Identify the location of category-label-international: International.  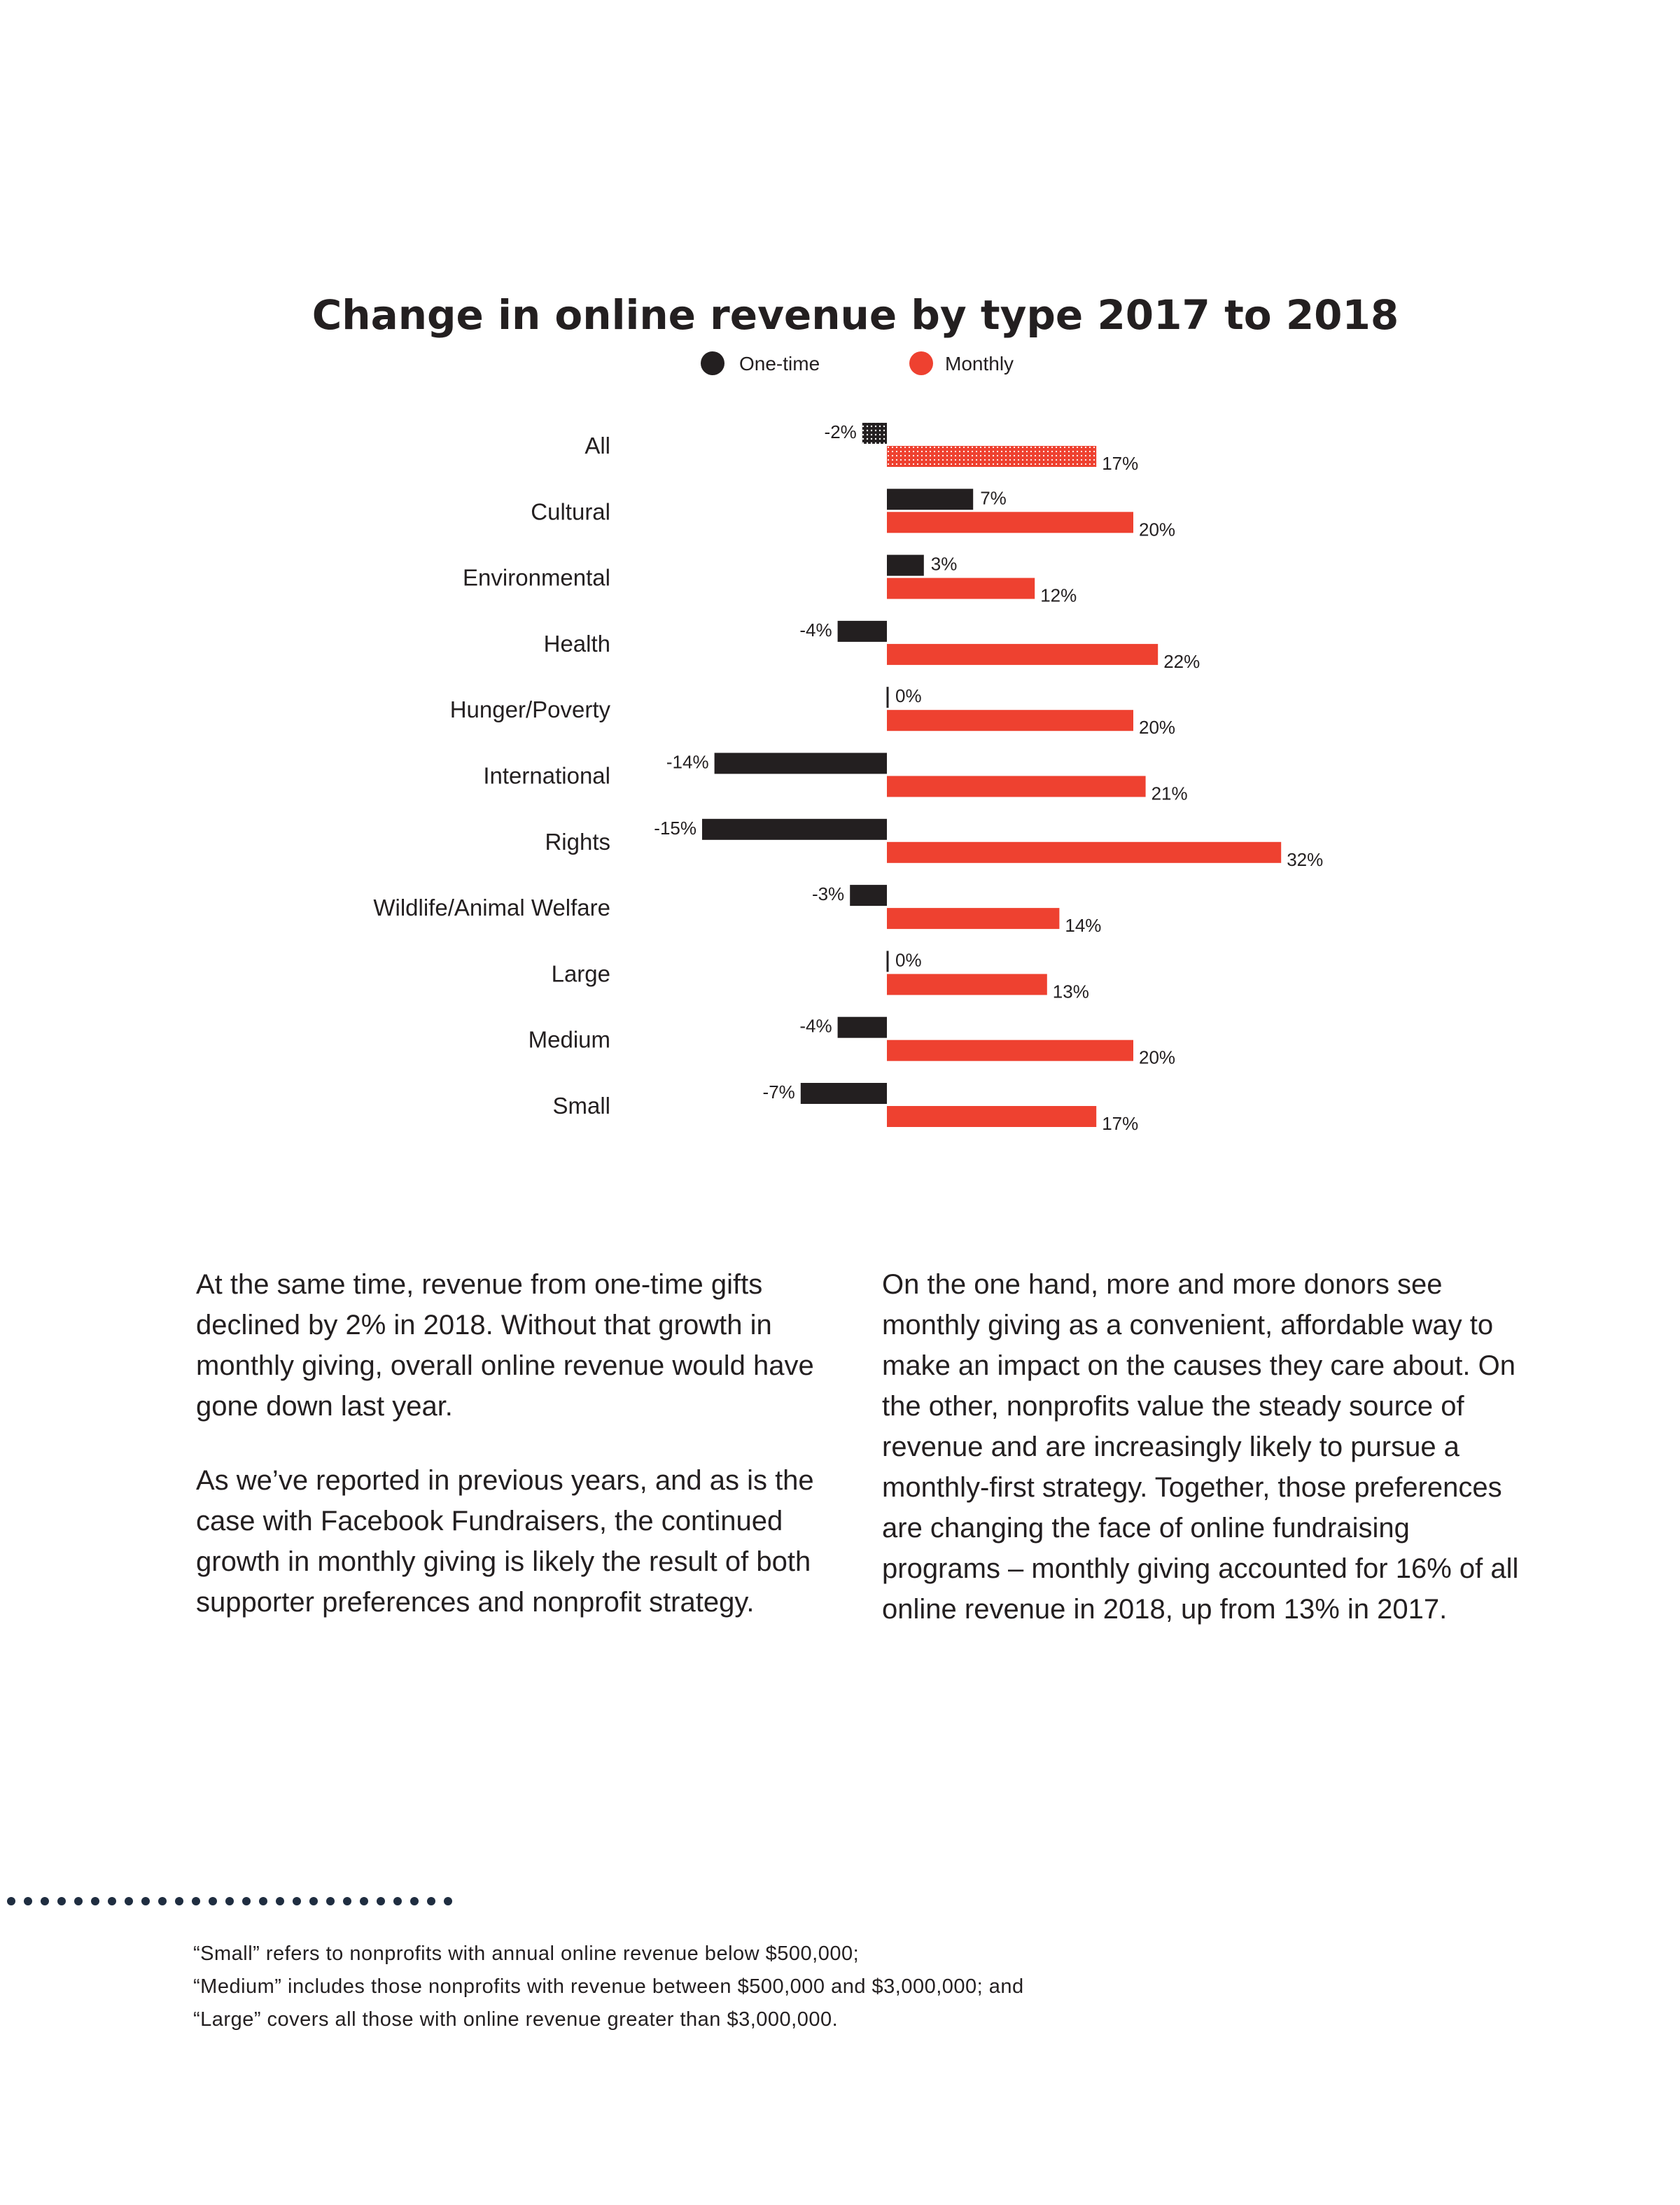
(546, 776).